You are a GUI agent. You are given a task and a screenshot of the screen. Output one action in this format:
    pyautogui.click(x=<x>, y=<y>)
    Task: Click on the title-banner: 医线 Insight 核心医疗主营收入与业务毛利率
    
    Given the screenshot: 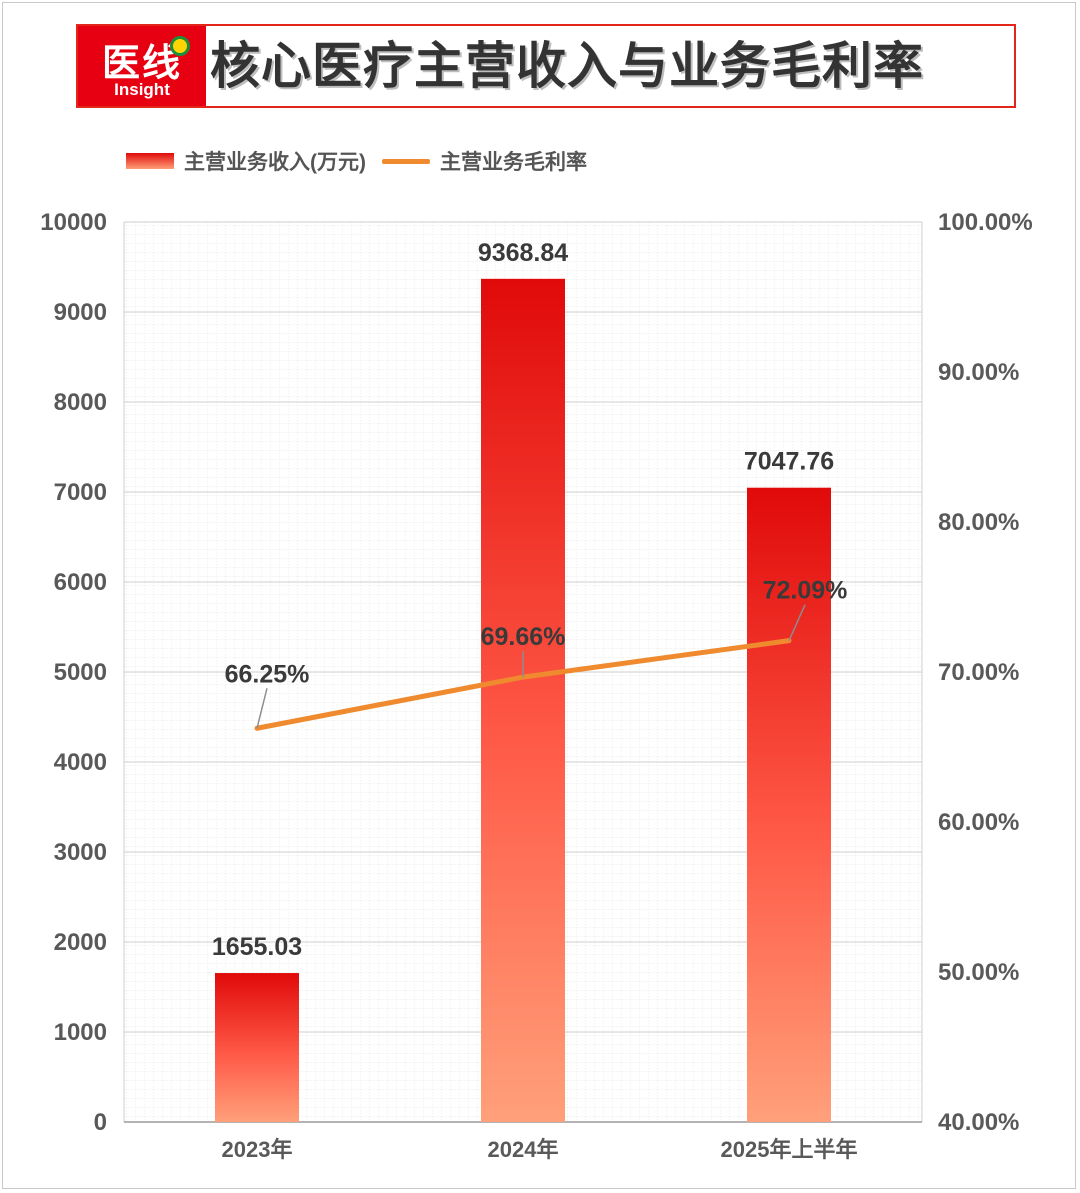 What is the action you would take?
    pyautogui.click(x=546, y=66)
    